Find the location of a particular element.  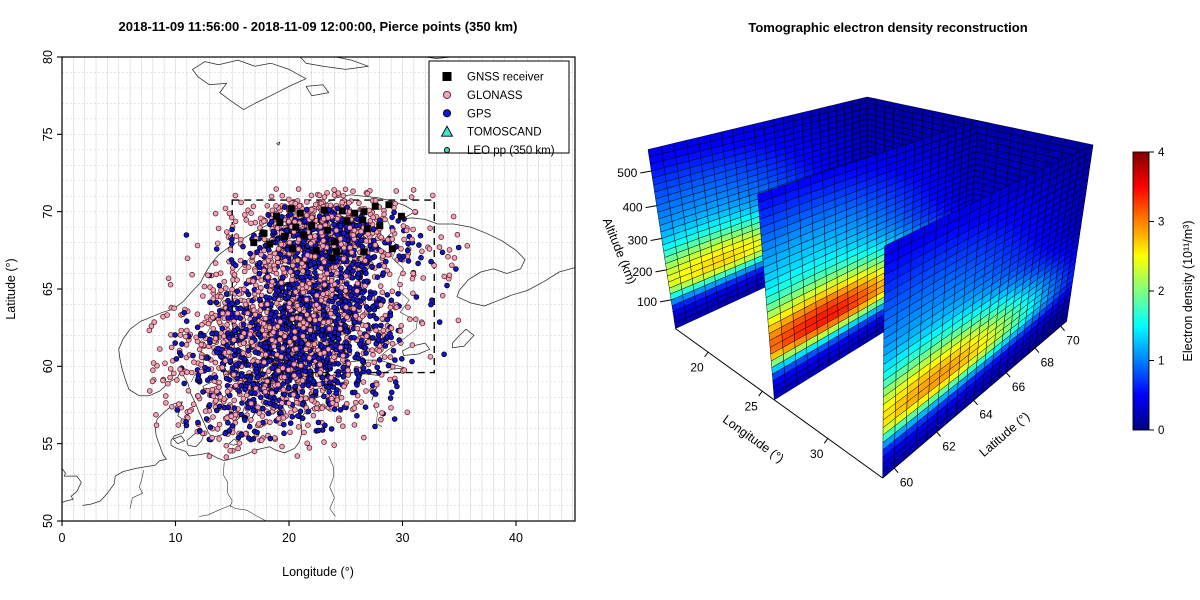

reconstruction-region-dashed-box is located at coordinates (333, 286).